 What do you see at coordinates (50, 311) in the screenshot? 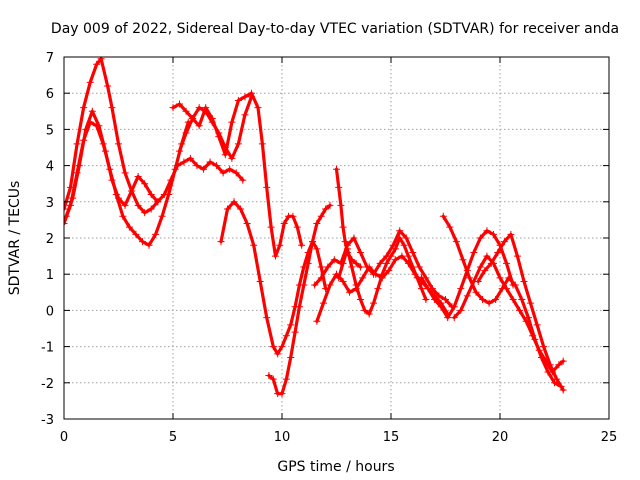
I see `y-tick-label: 0` at bounding box center [50, 311].